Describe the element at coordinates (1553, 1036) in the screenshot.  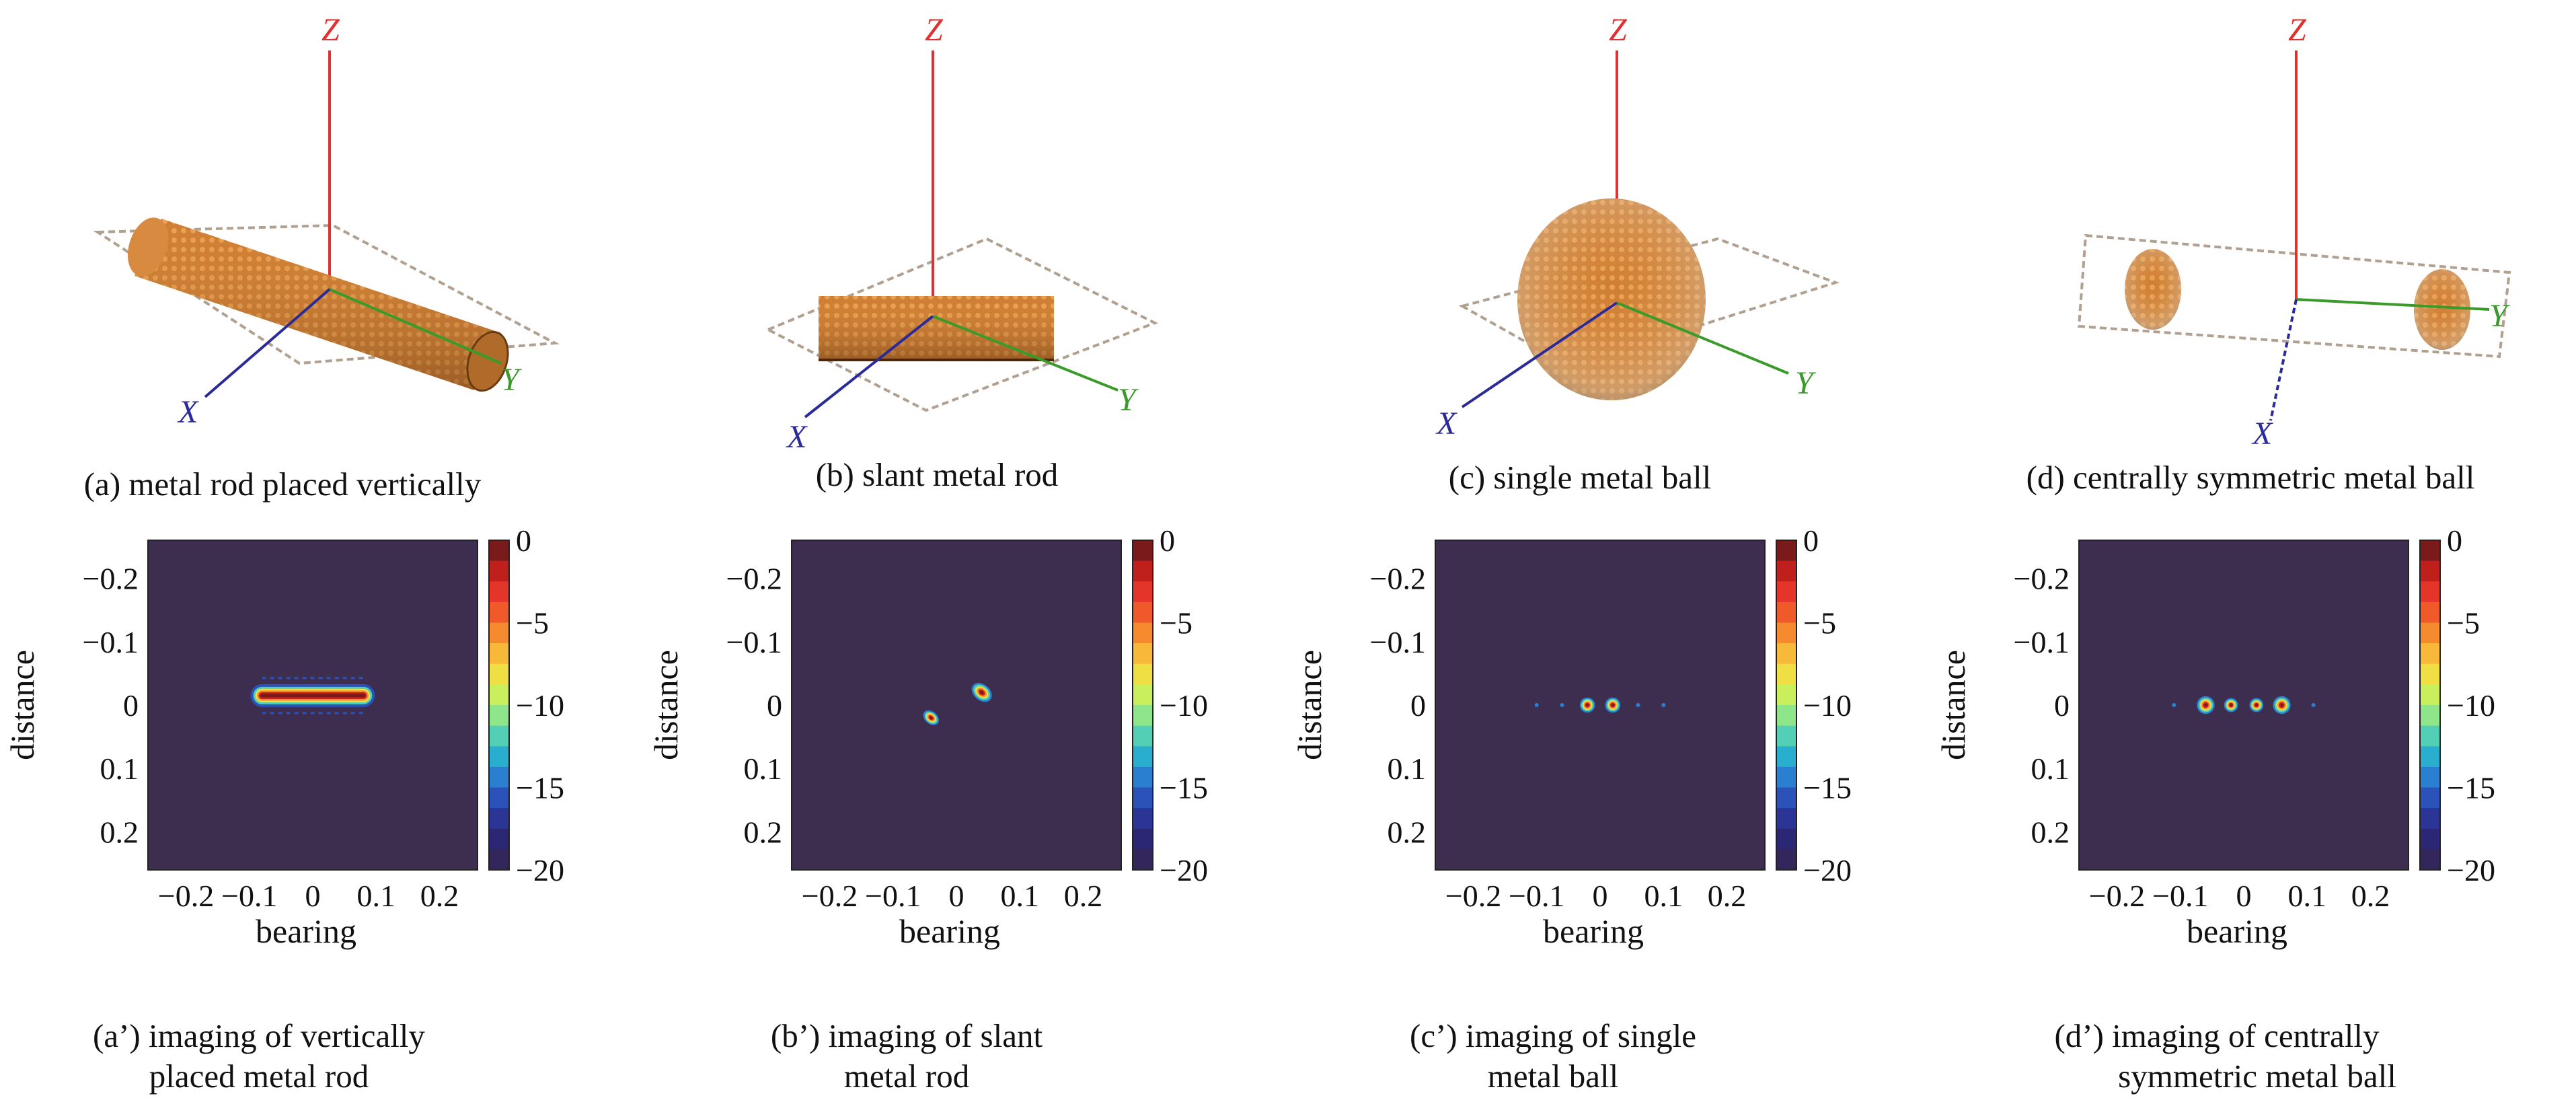
I see `caption-c-prime-line1: (c’) imaging of single` at that location.